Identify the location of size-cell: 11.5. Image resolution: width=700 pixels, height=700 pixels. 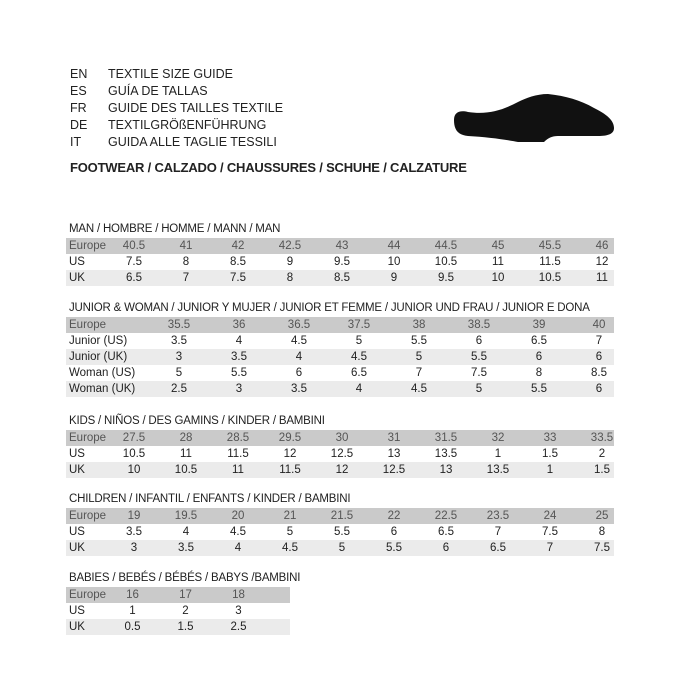
(238, 454).